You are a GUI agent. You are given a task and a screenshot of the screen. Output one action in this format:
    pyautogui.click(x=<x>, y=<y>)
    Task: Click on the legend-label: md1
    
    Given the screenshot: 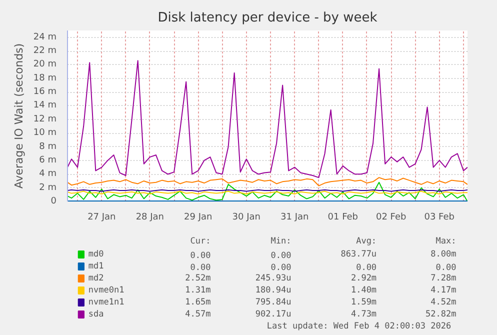 What is the action you would take?
    pyautogui.click(x=96, y=267)
    